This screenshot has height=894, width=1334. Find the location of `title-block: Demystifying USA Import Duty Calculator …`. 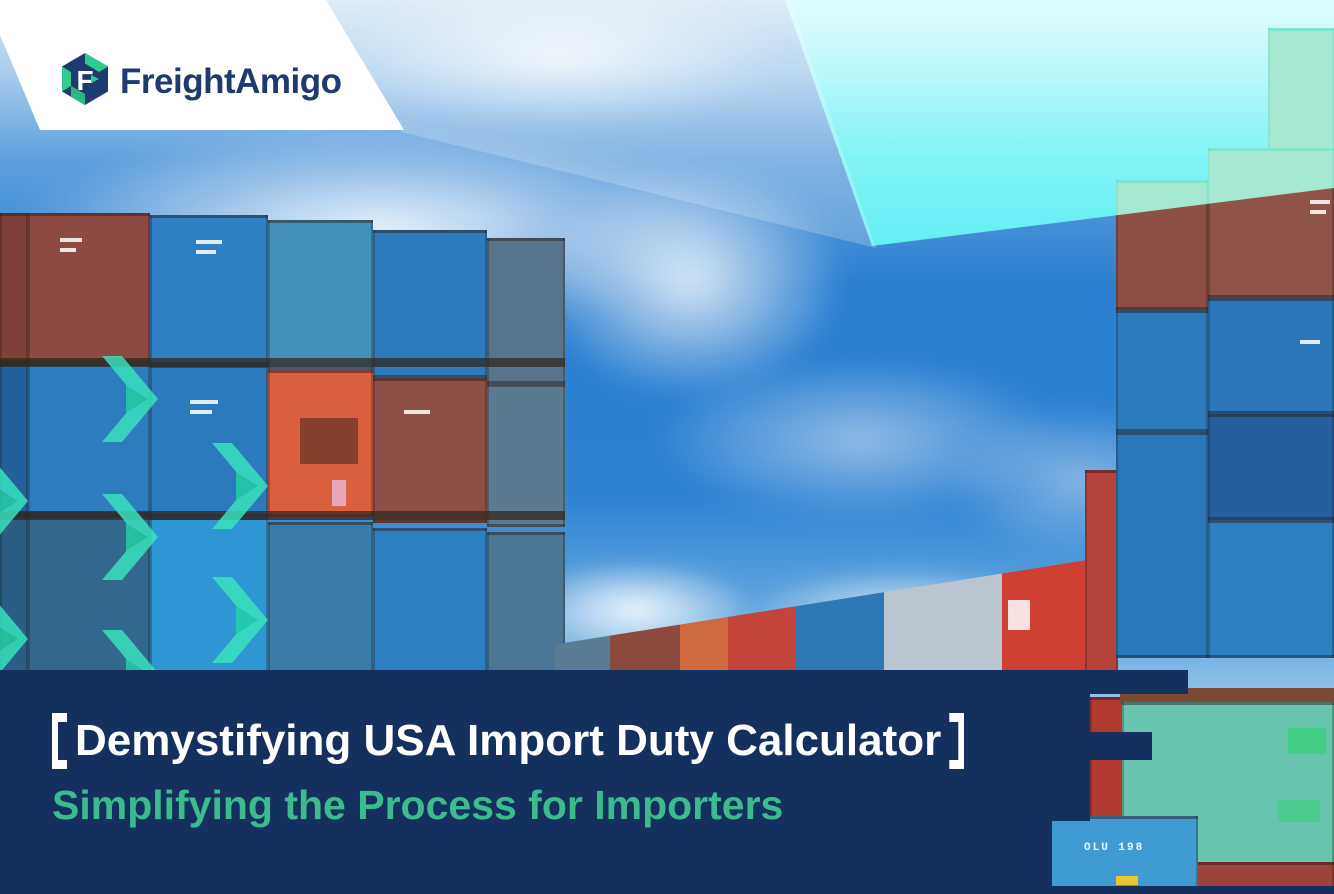

title-block: Demystifying USA Import Duty Calculator … is located at coordinates (508, 770).